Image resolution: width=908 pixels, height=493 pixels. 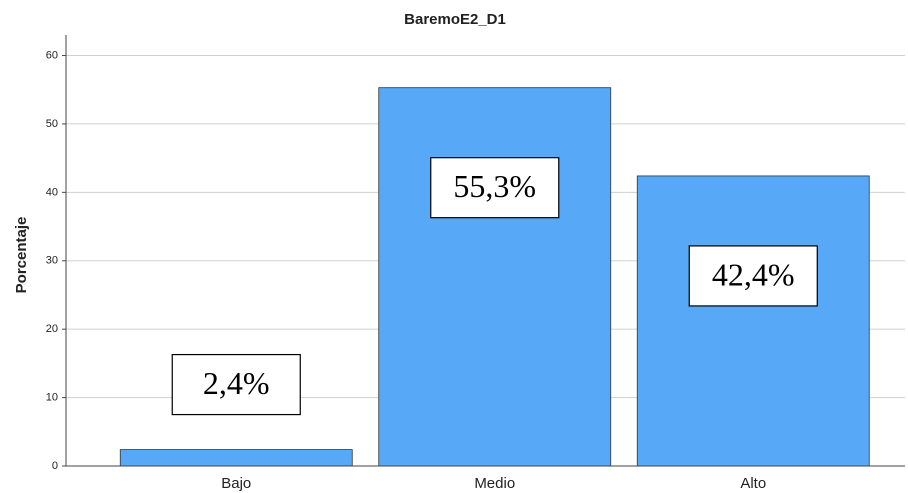 I want to click on bar, so click(x=236, y=458).